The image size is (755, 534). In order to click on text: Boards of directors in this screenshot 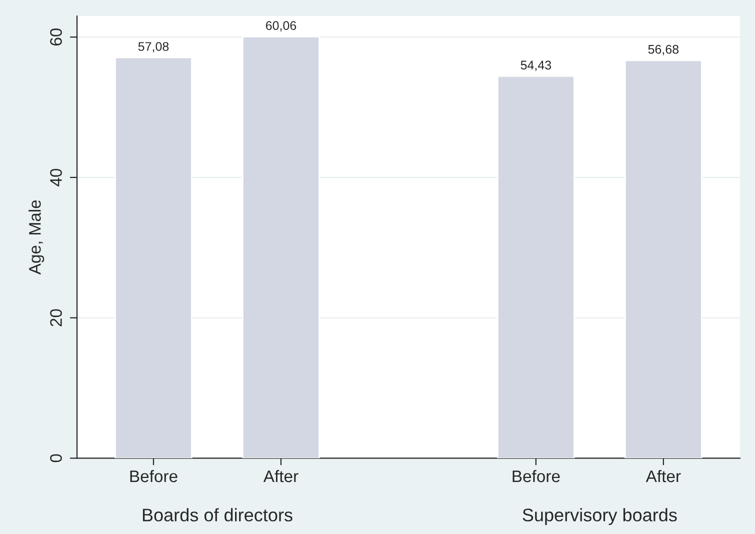, I will do `click(217, 515)`.